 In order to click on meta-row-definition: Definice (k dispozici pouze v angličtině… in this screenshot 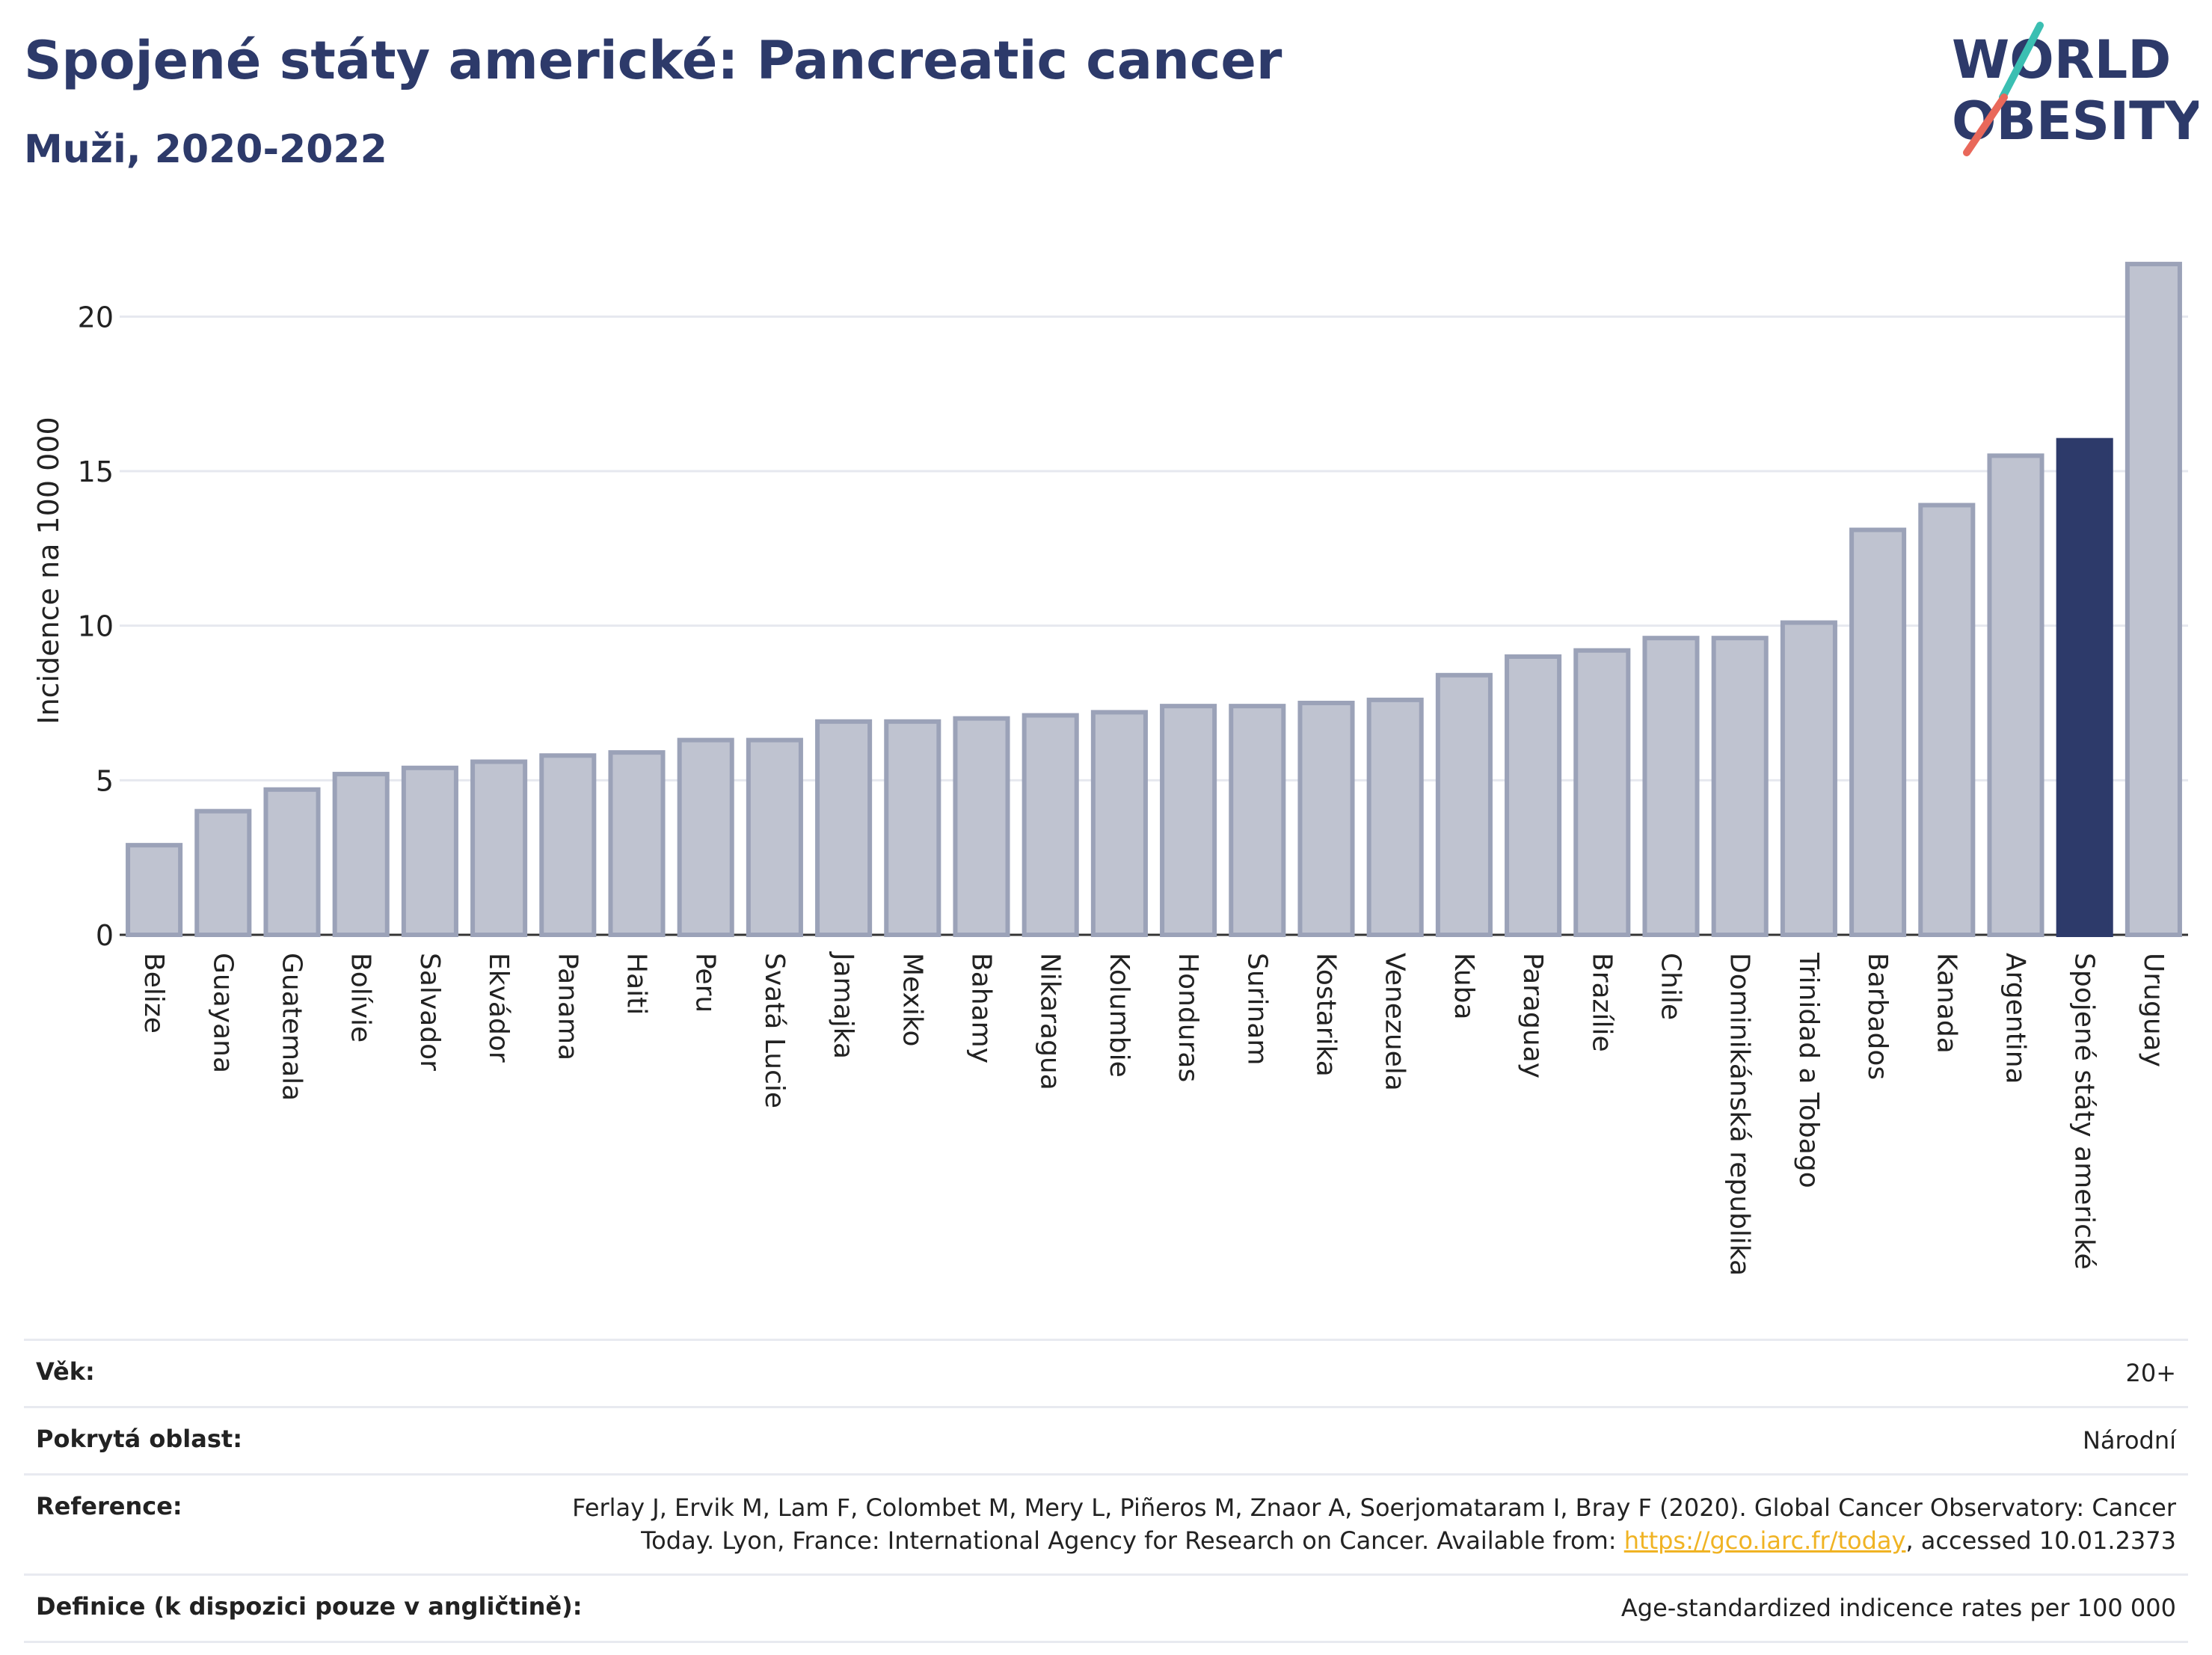, I will do `click(1106, 1608)`.